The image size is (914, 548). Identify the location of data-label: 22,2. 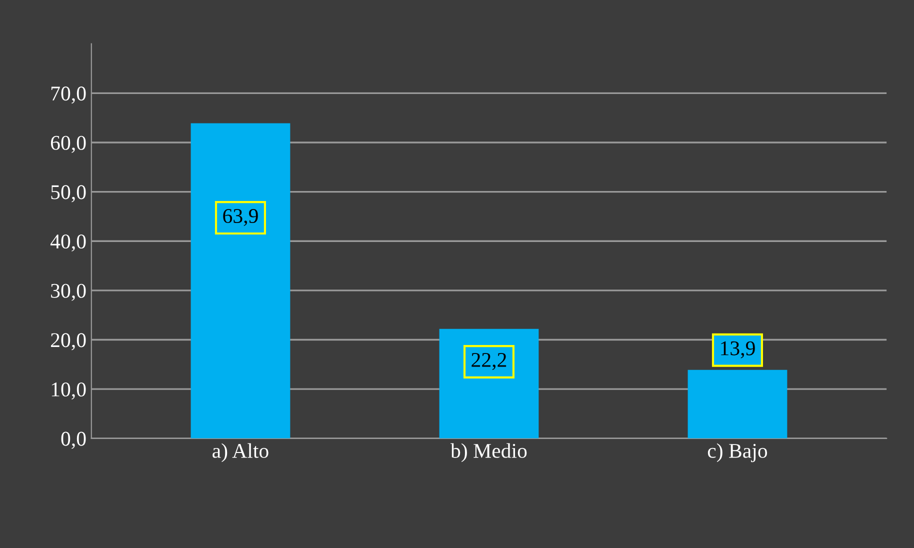
(489, 361).